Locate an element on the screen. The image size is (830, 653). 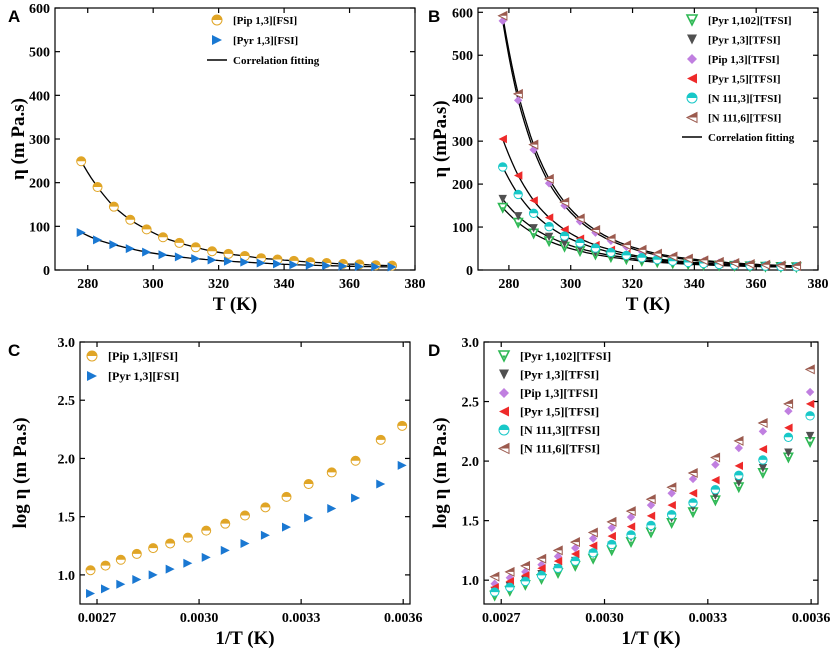
x-tick-label: 380 is located at coordinates (415, 284).